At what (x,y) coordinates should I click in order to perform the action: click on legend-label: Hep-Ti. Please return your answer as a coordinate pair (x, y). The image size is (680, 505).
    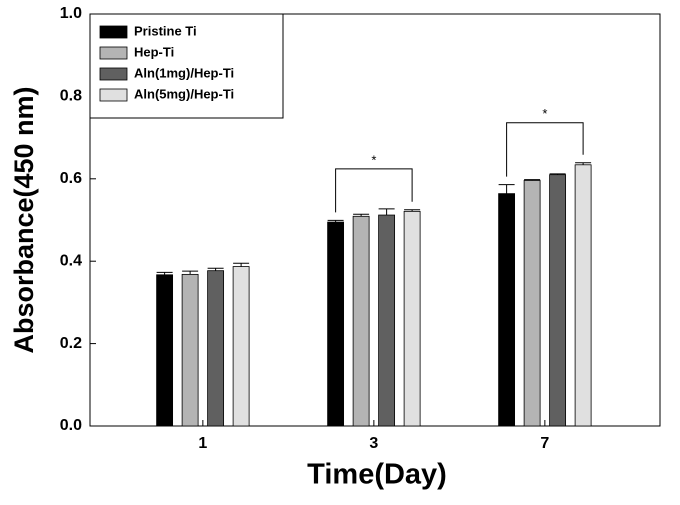
    Looking at the image, I should click on (154, 51).